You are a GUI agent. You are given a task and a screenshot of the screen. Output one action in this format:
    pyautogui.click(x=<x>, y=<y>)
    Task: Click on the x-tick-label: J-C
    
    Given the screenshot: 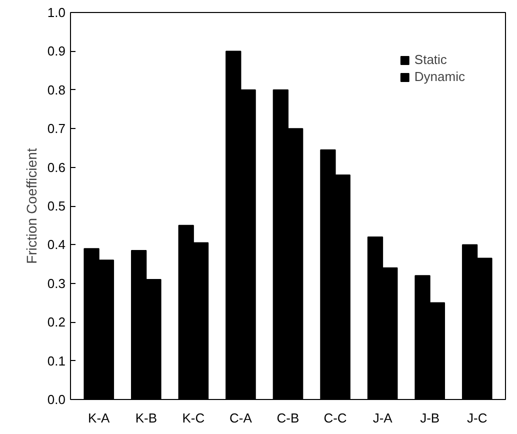 What is the action you would take?
    pyautogui.click(x=477, y=418)
    